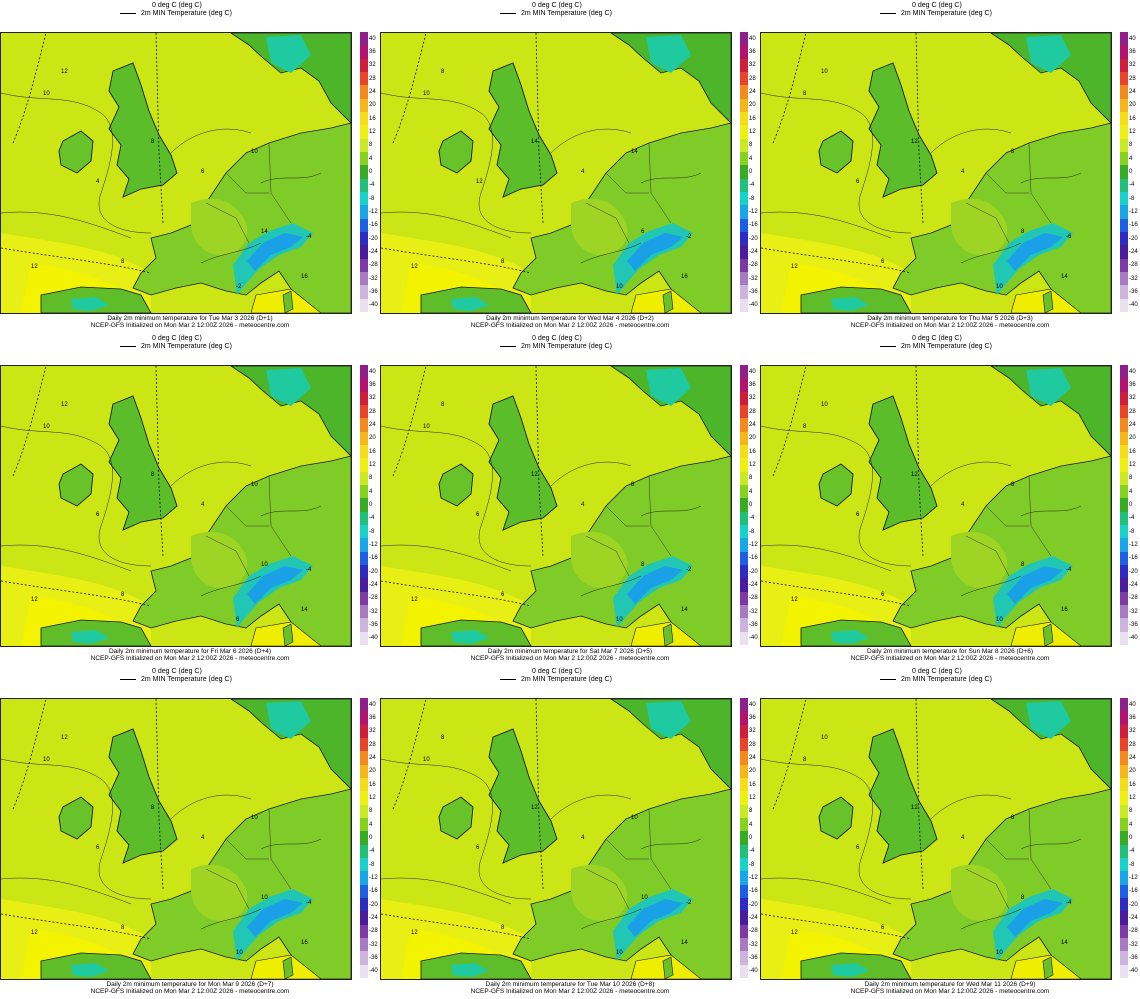  I want to click on map-frame: 10 12 8 6 4 10 14 -4 6 8 12 10, so click(176, 506).